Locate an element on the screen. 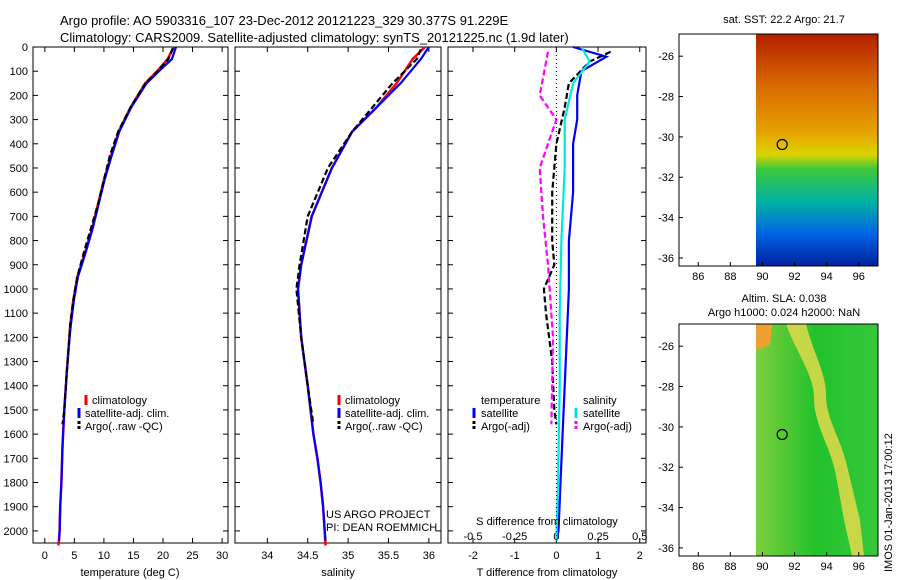 This screenshot has height=580, width=900. legend-label-s-argo: Argo(-adj) is located at coordinates (607, 427).